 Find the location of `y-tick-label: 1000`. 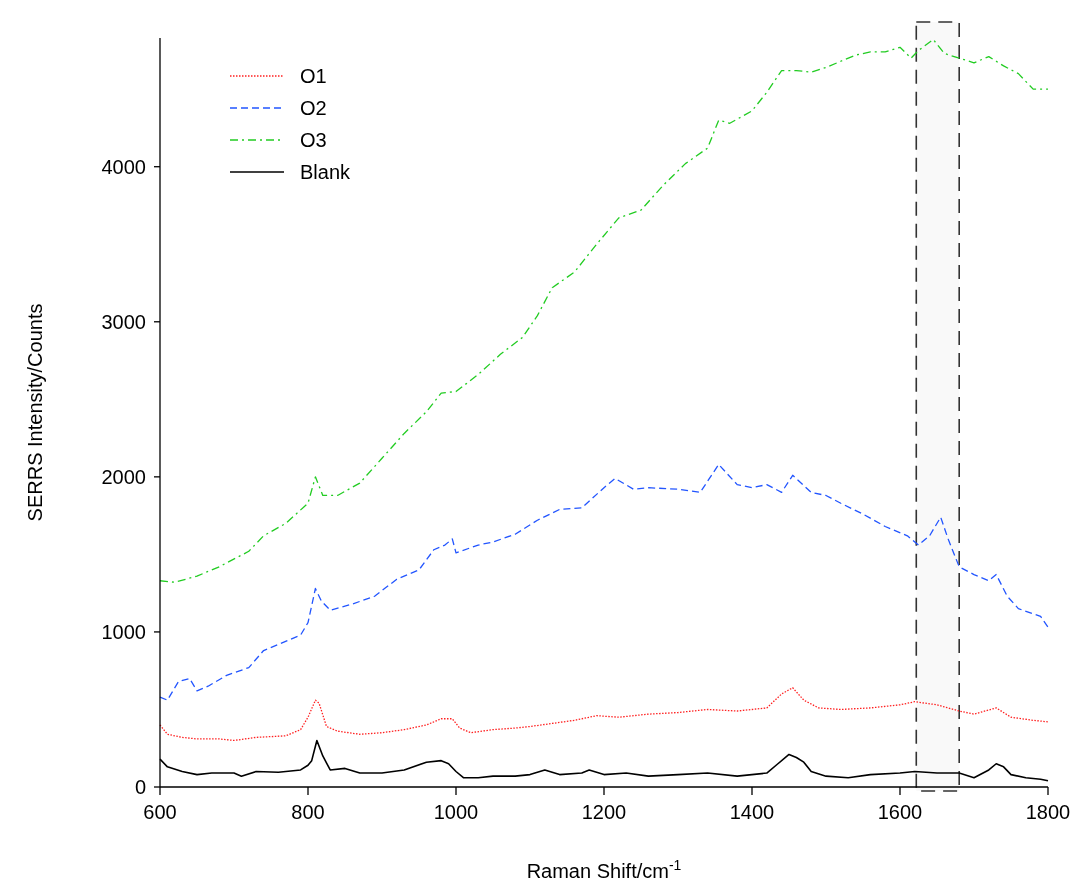

y-tick-label: 1000 is located at coordinates (123, 631).